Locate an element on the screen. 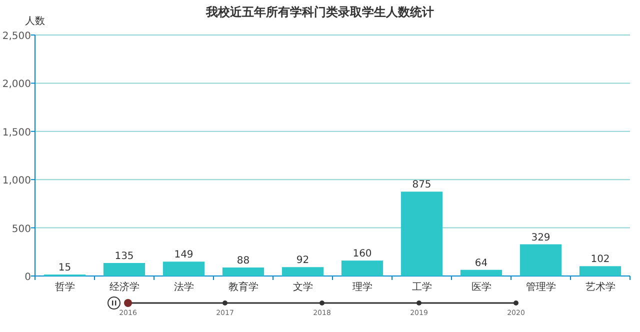 This screenshot has height=332, width=640. y-tick-label: 0 is located at coordinates (27, 277).